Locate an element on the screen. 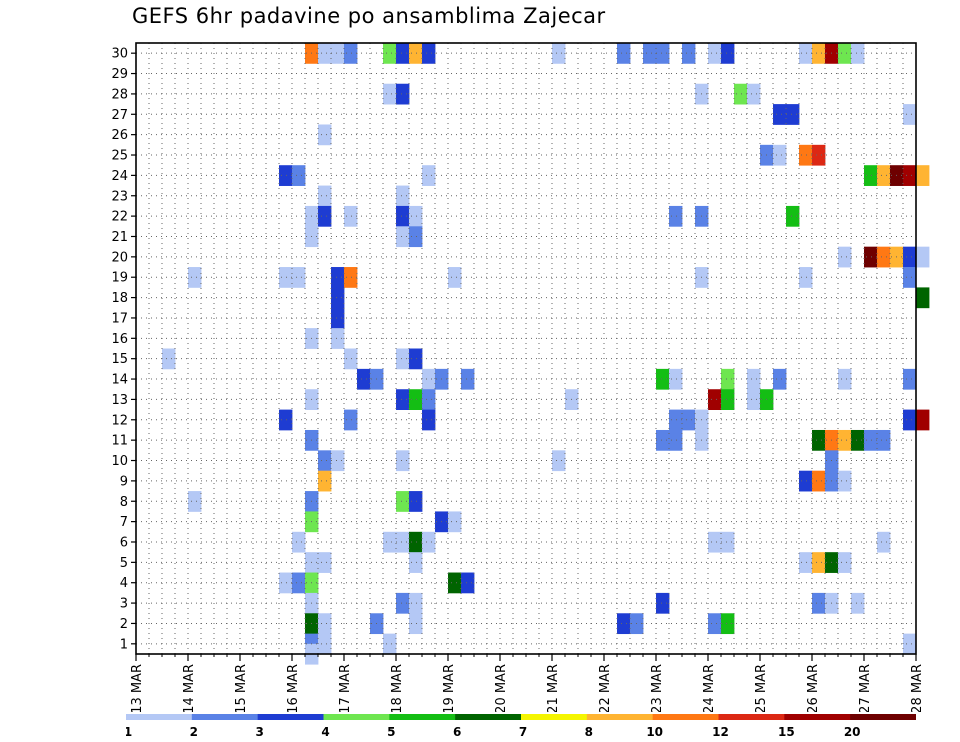  x-tick-label: 14 MAR is located at coordinates (189, 688).